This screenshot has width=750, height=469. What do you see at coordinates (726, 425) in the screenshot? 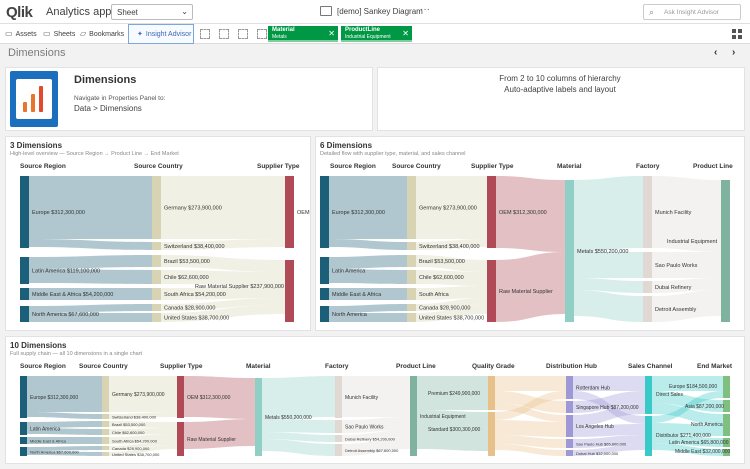
I see `sankey-node-na_end` at bounding box center [726, 425].